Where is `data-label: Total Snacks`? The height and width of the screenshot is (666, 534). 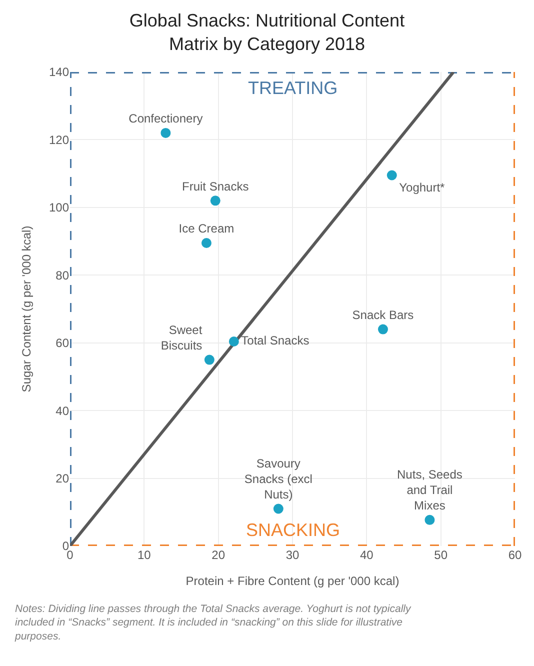 data-label: Total Snacks is located at coordinates (275, 341).